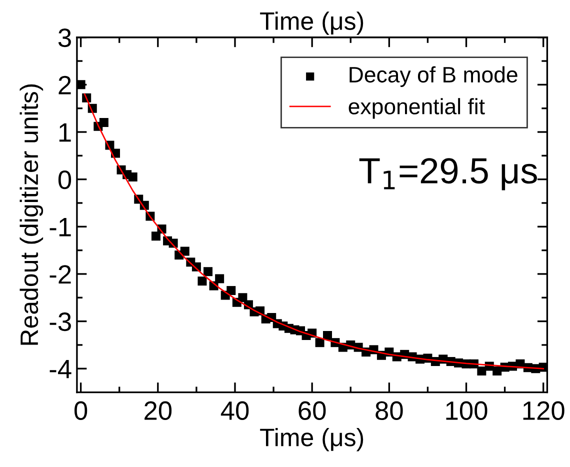  Describe the element at coordinates (158, 410) in the screenshot. I see `x-tick-label: 20` at that location.